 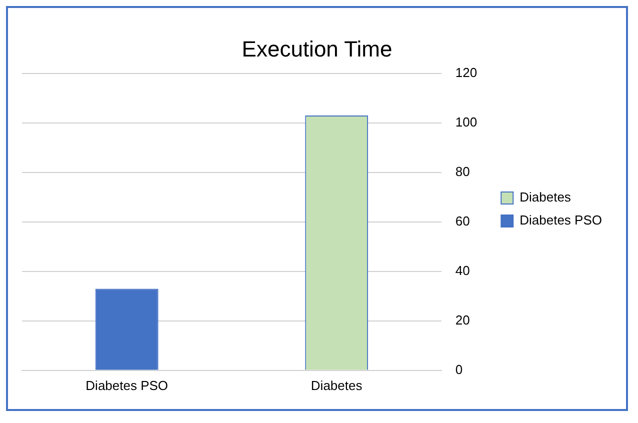 I want to click on y-tick-label: 20, so click(x=462, y=320).